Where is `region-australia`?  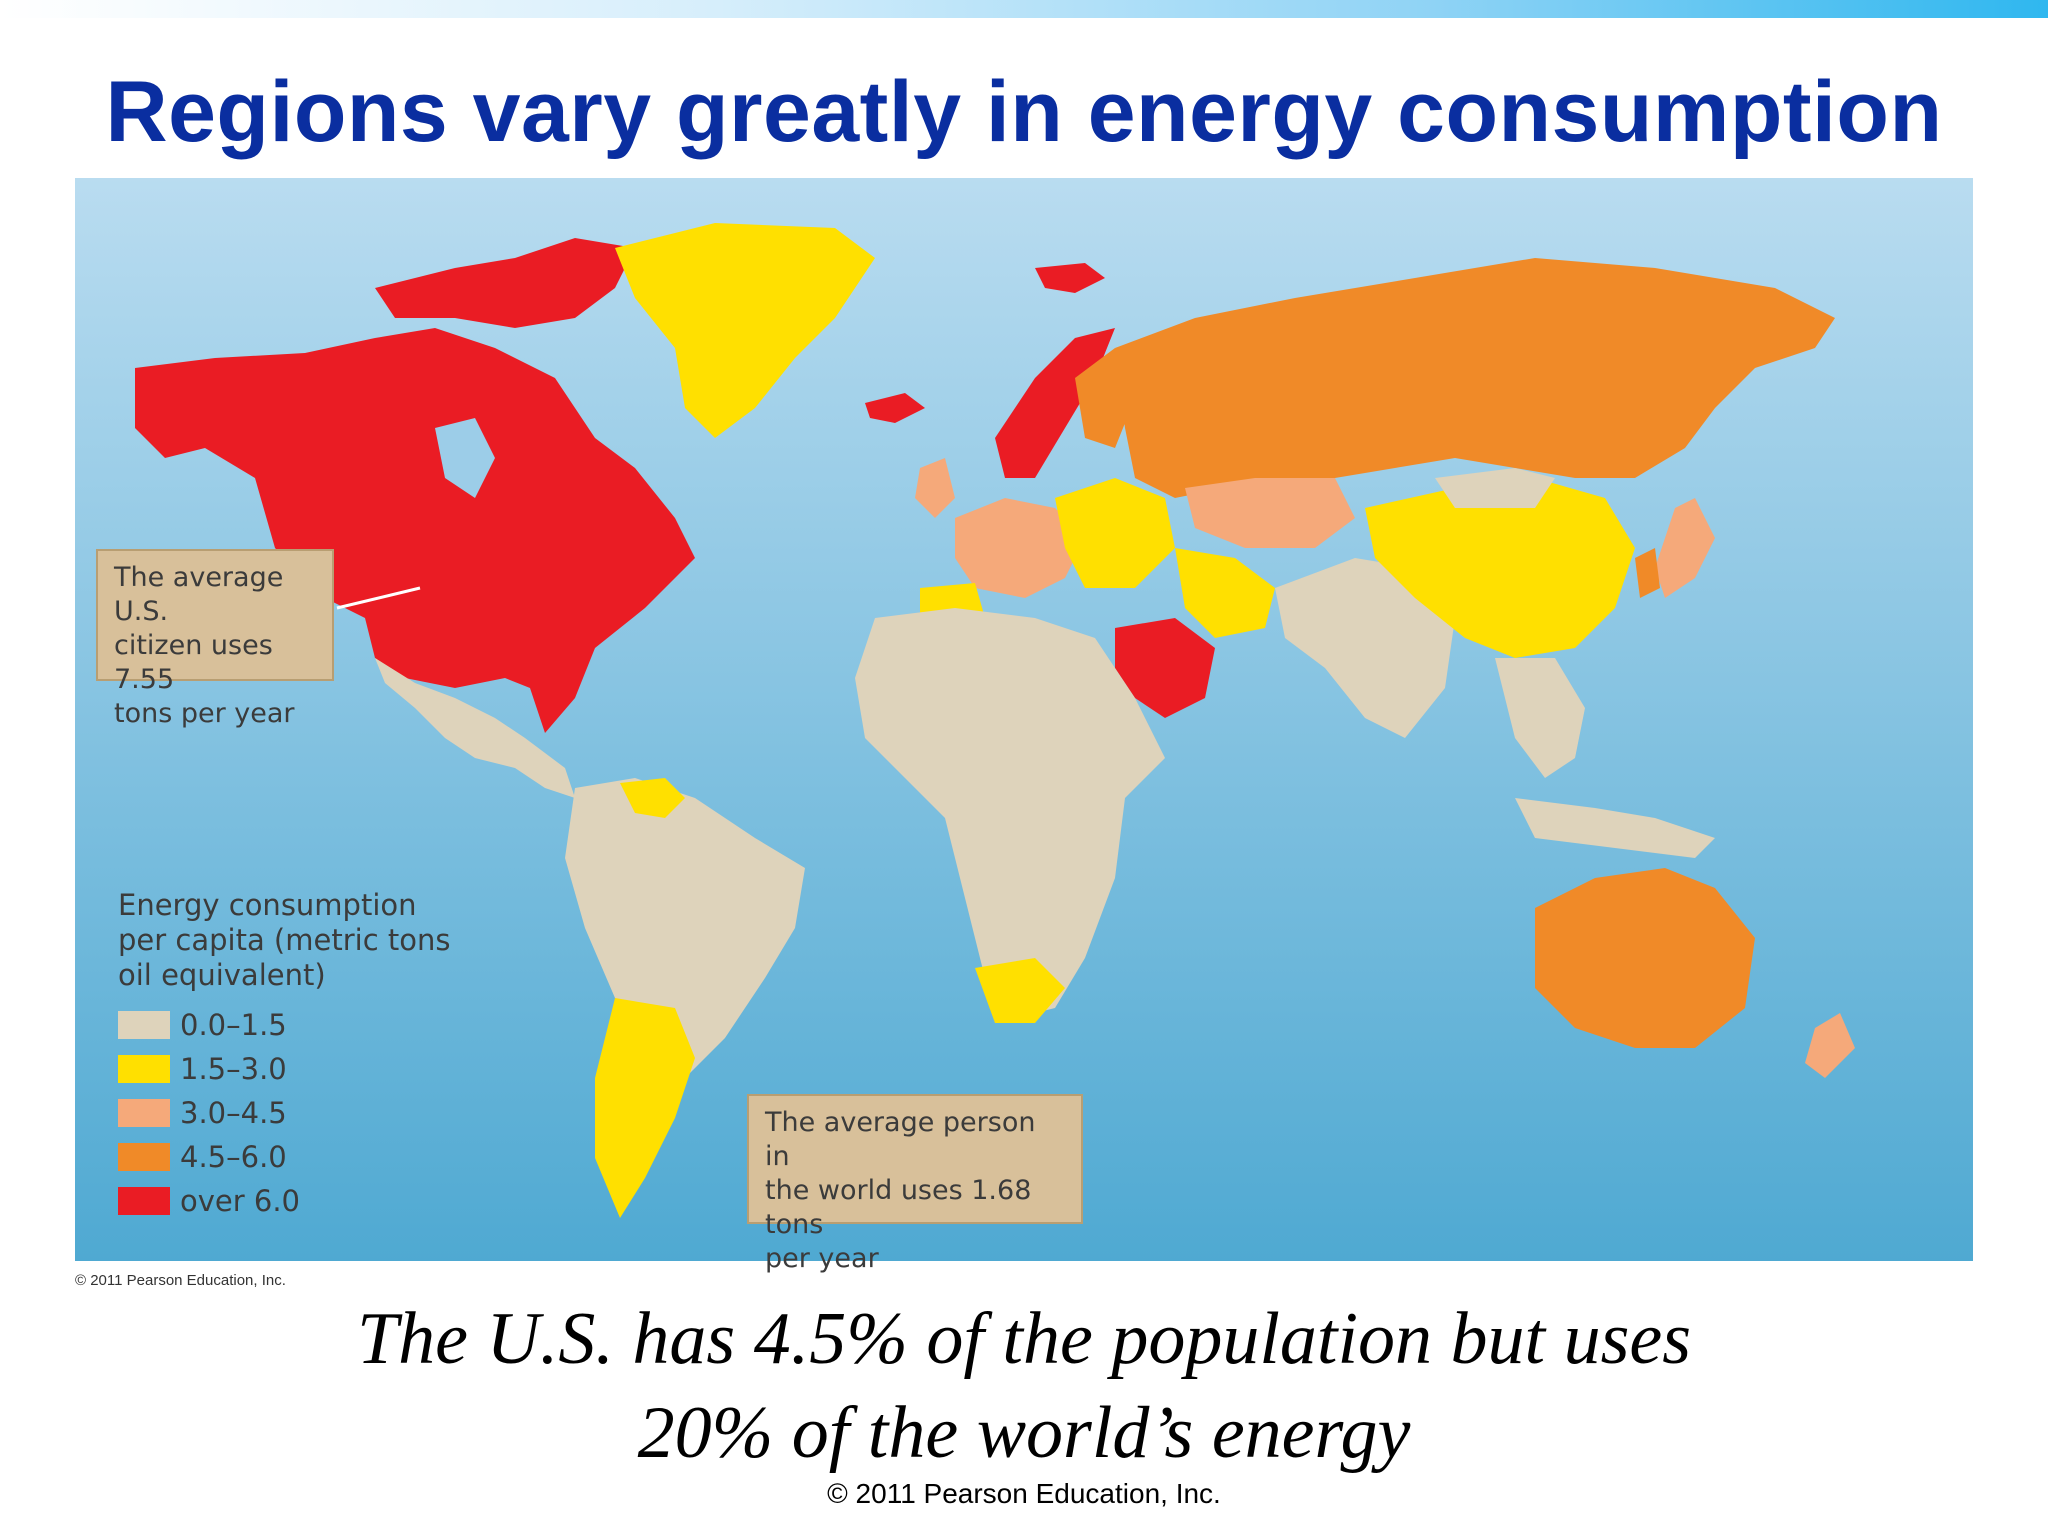
region-australia is located at coordinates (1645, 958).